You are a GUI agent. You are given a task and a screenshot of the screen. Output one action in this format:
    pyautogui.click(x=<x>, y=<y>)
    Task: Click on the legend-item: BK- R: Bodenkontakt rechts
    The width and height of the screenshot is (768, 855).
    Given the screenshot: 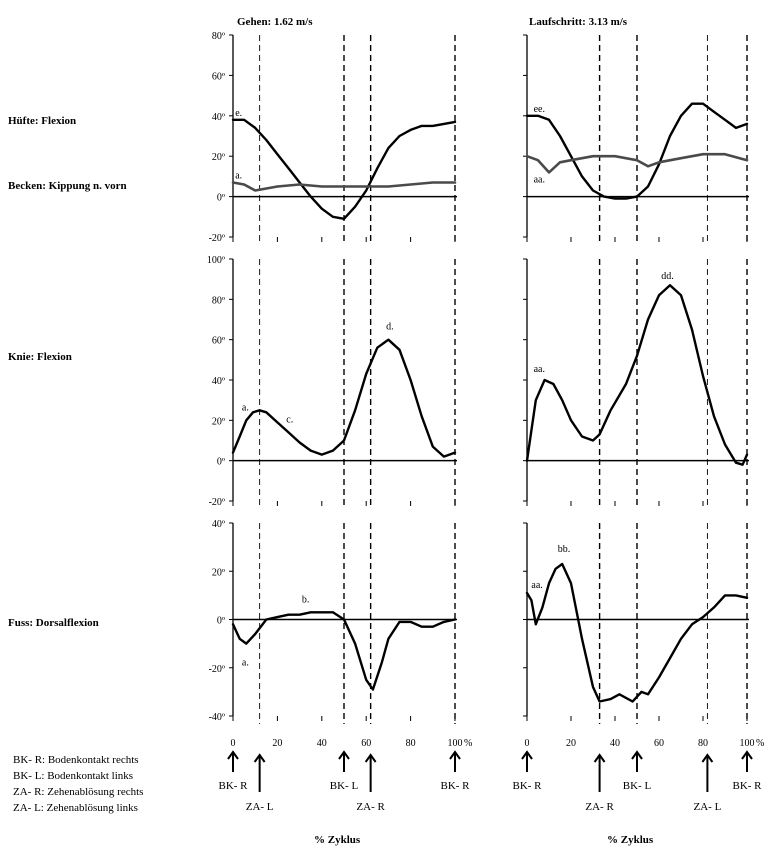 What is the action you would take?
    pyautogui.click(x=76, y=760)
    